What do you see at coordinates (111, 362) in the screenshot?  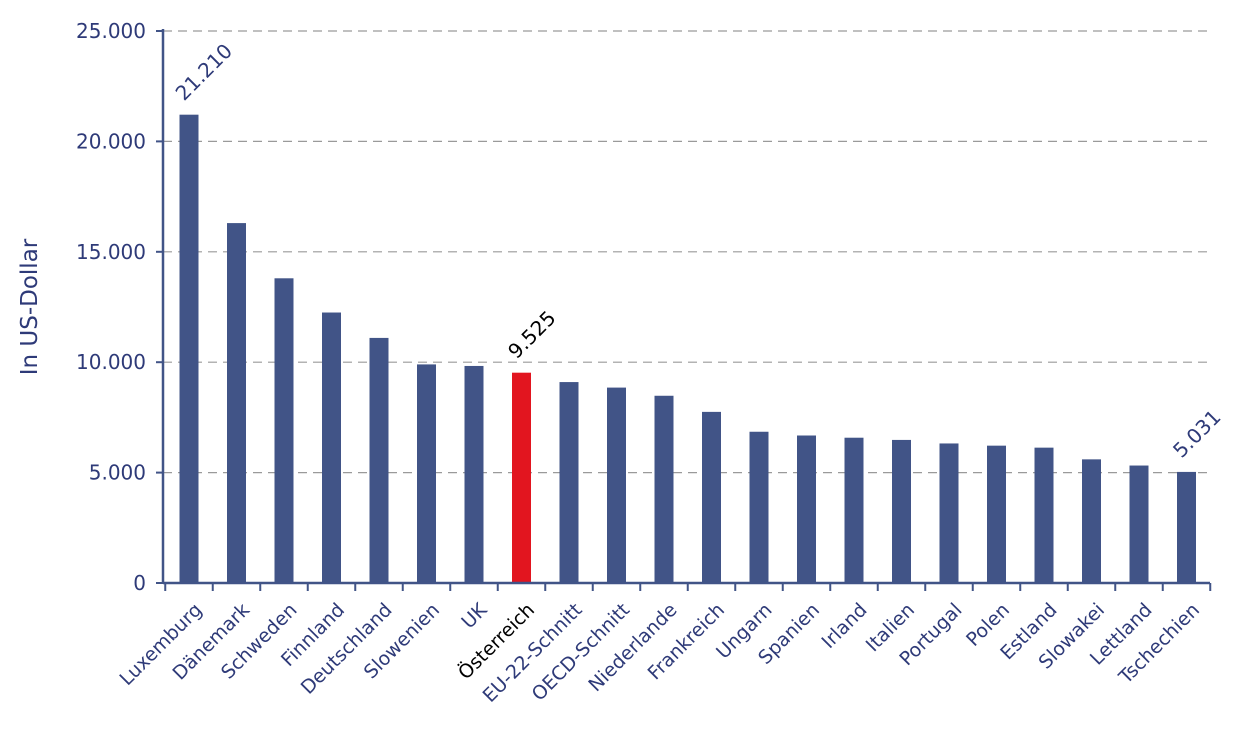 I see `y-tick-label: 10.000` at bounding box center [111, 362].